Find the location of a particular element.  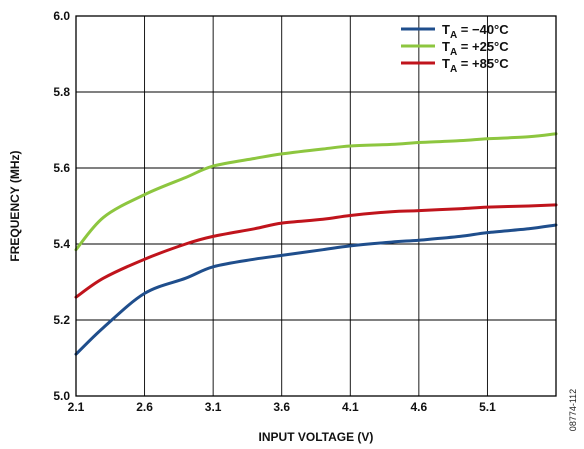

legend: TA = −40°CTA = +25°CTA = +85°C is located at coordinates (455, 48).